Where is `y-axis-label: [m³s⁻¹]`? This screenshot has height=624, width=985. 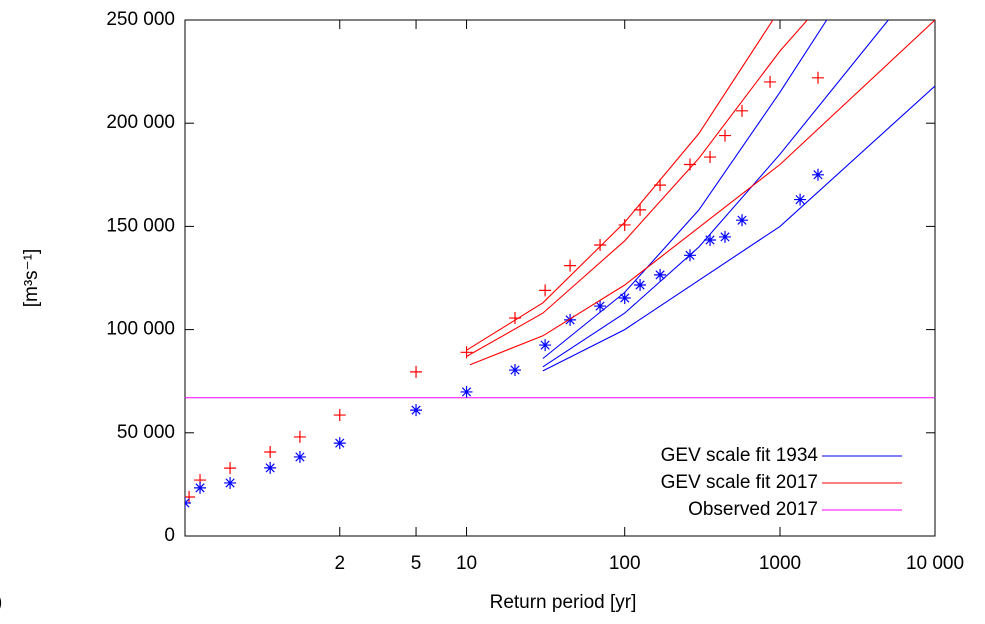
y-axis-label: [m³s⁻¹] is located at coordinates (31, 278).